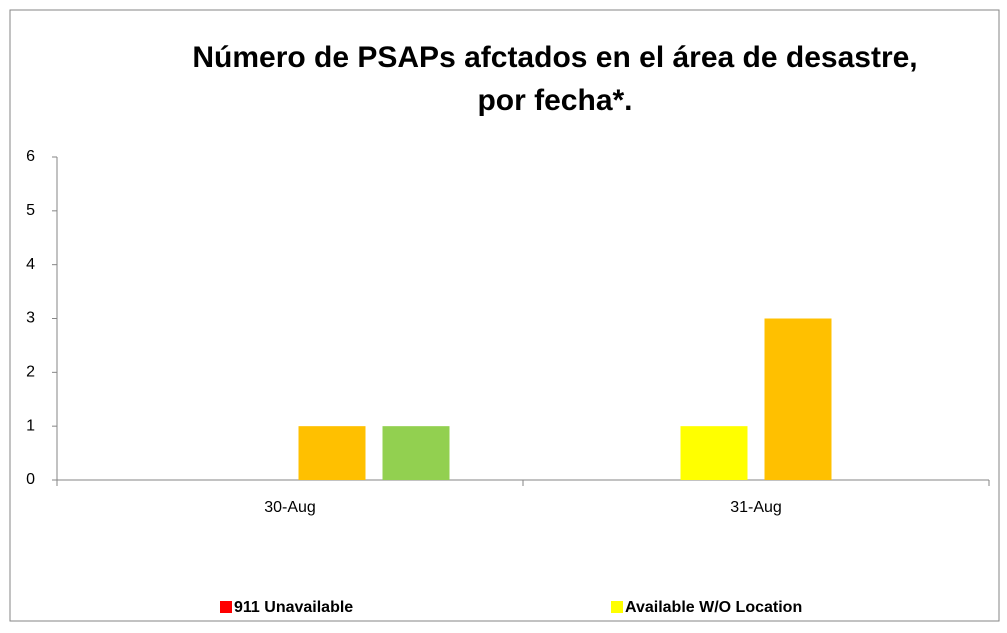  Describe the element at coordinates (30, 479) in the screenshot. I see `y-tick-label: 0` at that location.